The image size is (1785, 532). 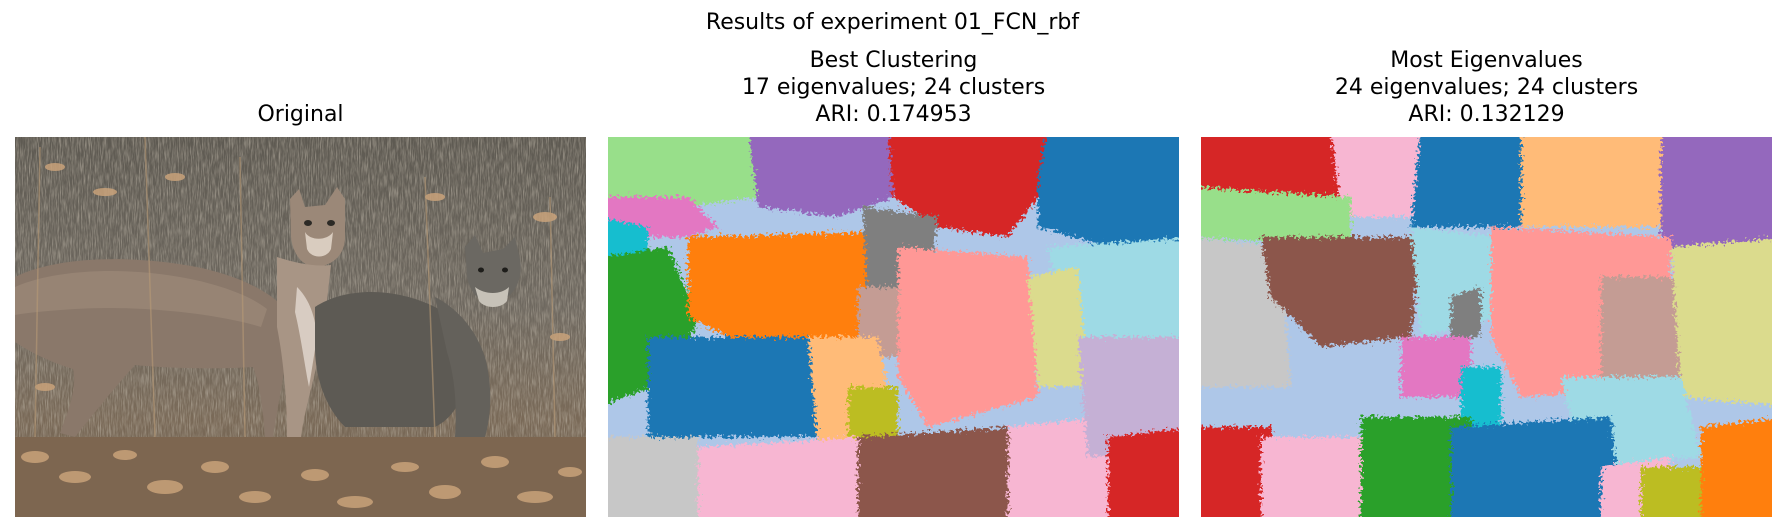 I want to click on panel-title-original: Original, so click(x=300, y=114).